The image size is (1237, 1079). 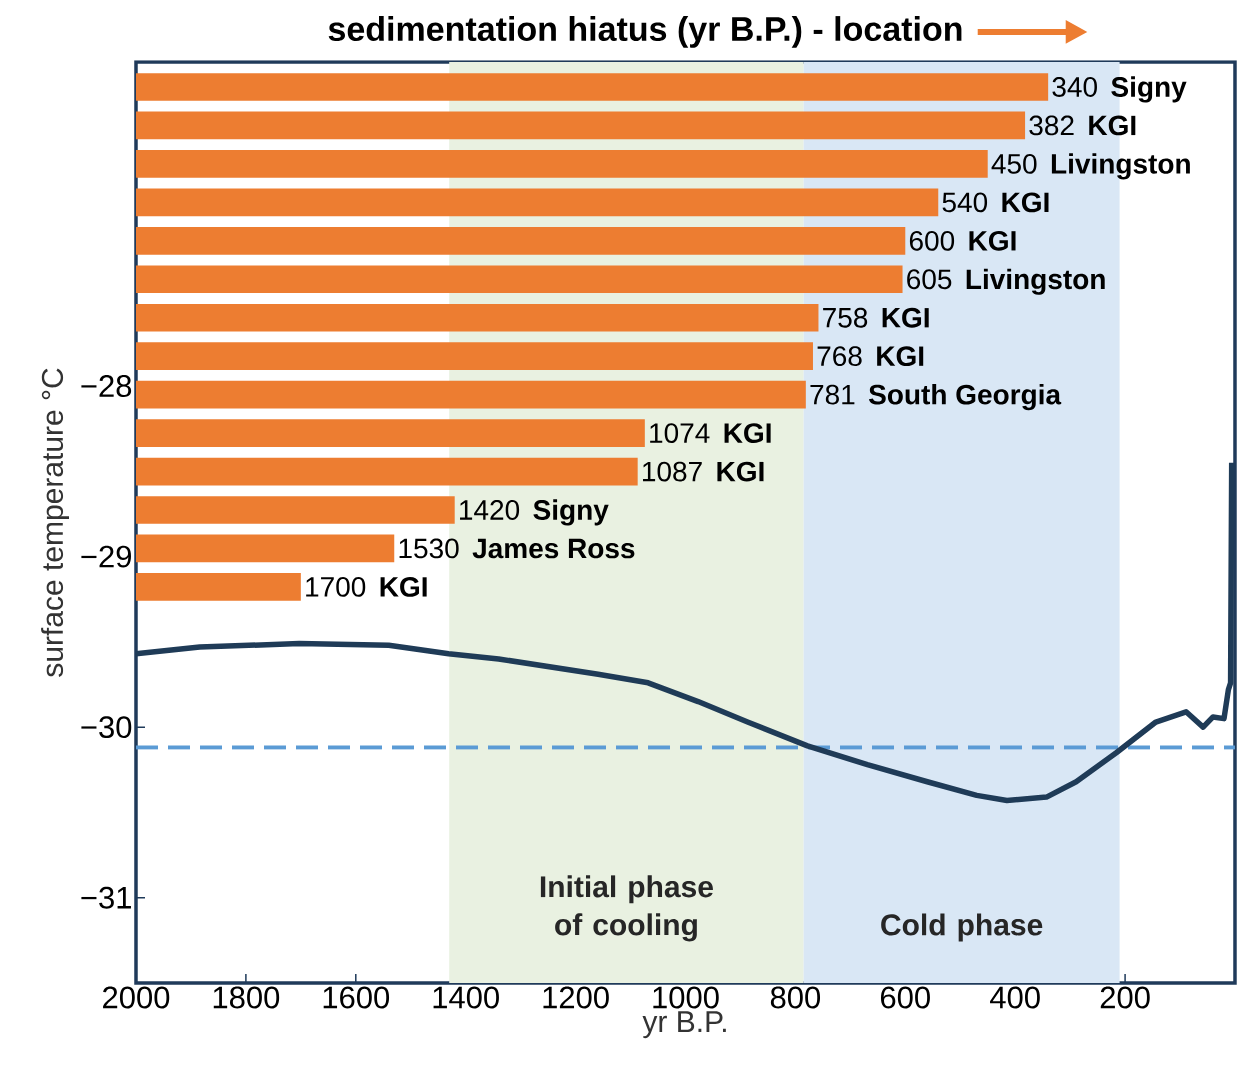 What do you see at coordinates (1015, 997) in the screenshot?
I see `x-tick-label: 400` at bounding box center [1015, 997].